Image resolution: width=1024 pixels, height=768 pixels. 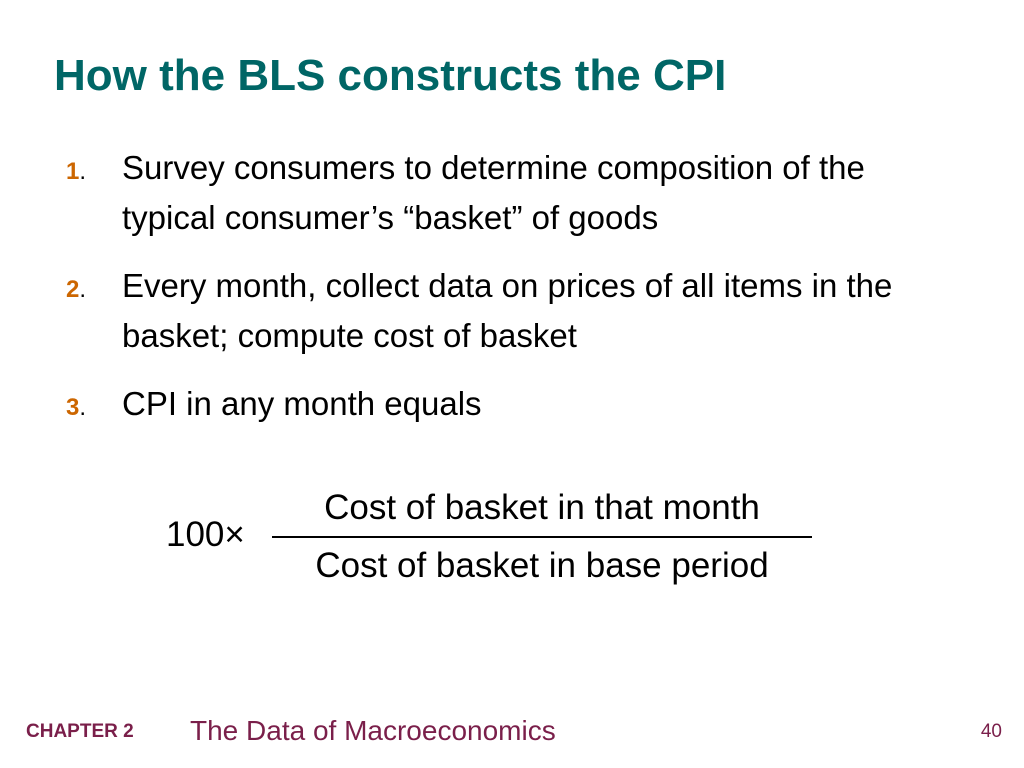 I want to click on item-number: 2., so click(x=76, y=289).